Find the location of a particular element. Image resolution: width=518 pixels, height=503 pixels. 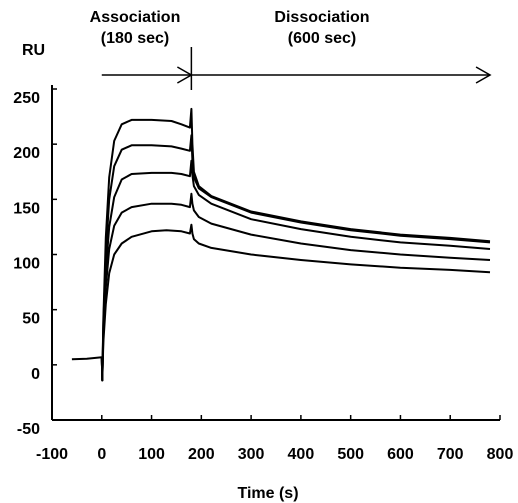

x-tick-label: 700 is located at coordinates (450, 454).